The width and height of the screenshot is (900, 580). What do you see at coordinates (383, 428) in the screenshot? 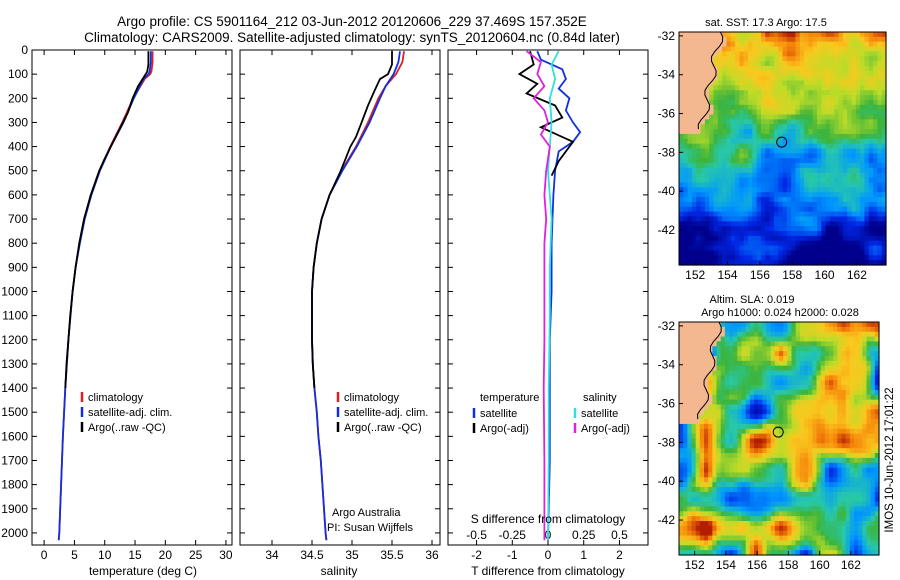
I see `legend-label: Argo(..raw -QC)` at bounding box center [383, 428].